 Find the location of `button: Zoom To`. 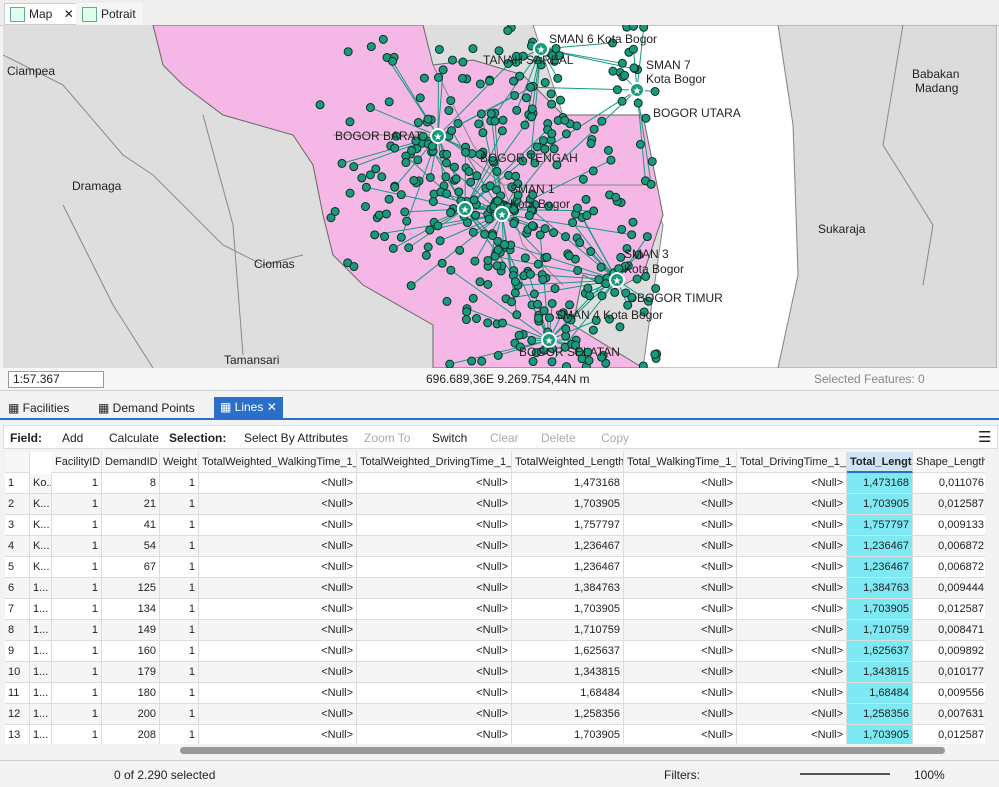

button: Zoom To is located at coordinates (387, 438).